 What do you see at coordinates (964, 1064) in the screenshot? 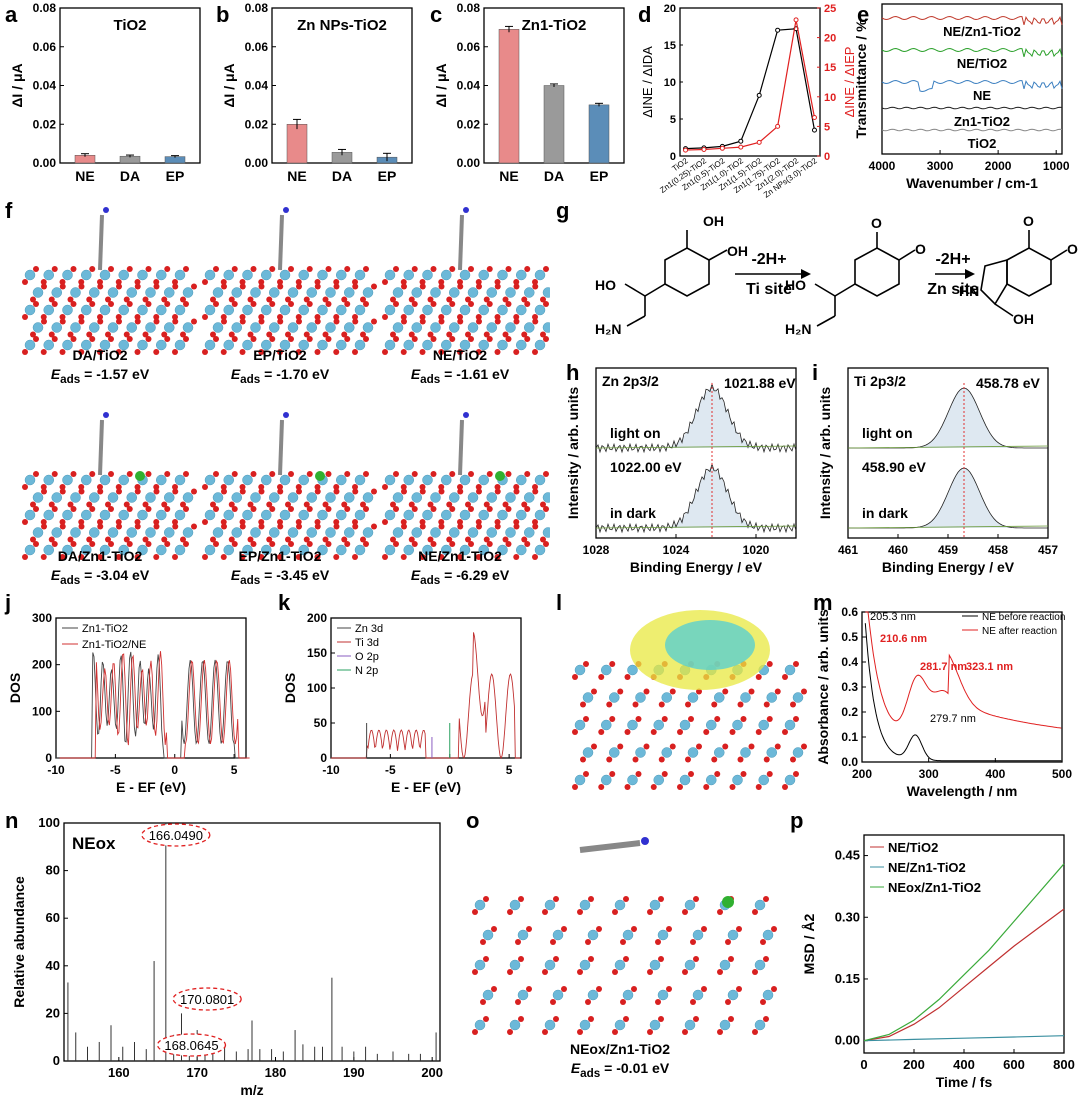
I see `x-tick-label: 400` at bounding box center [964, 1064].